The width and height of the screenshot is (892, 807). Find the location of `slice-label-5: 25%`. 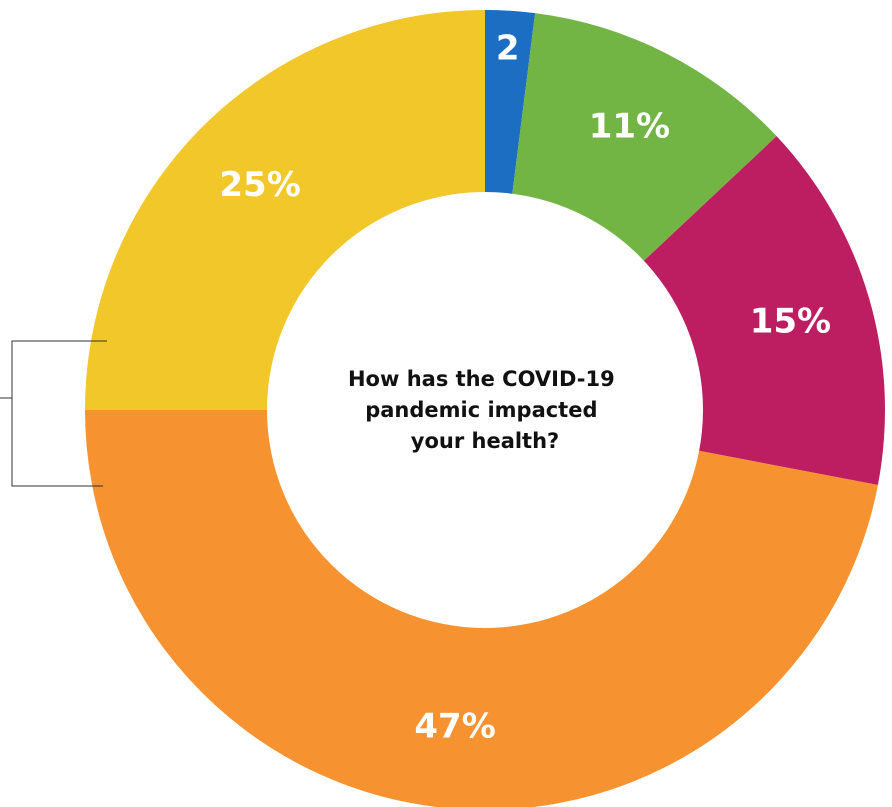

slice-label-5: 25% is located at coordinates (259, 185).